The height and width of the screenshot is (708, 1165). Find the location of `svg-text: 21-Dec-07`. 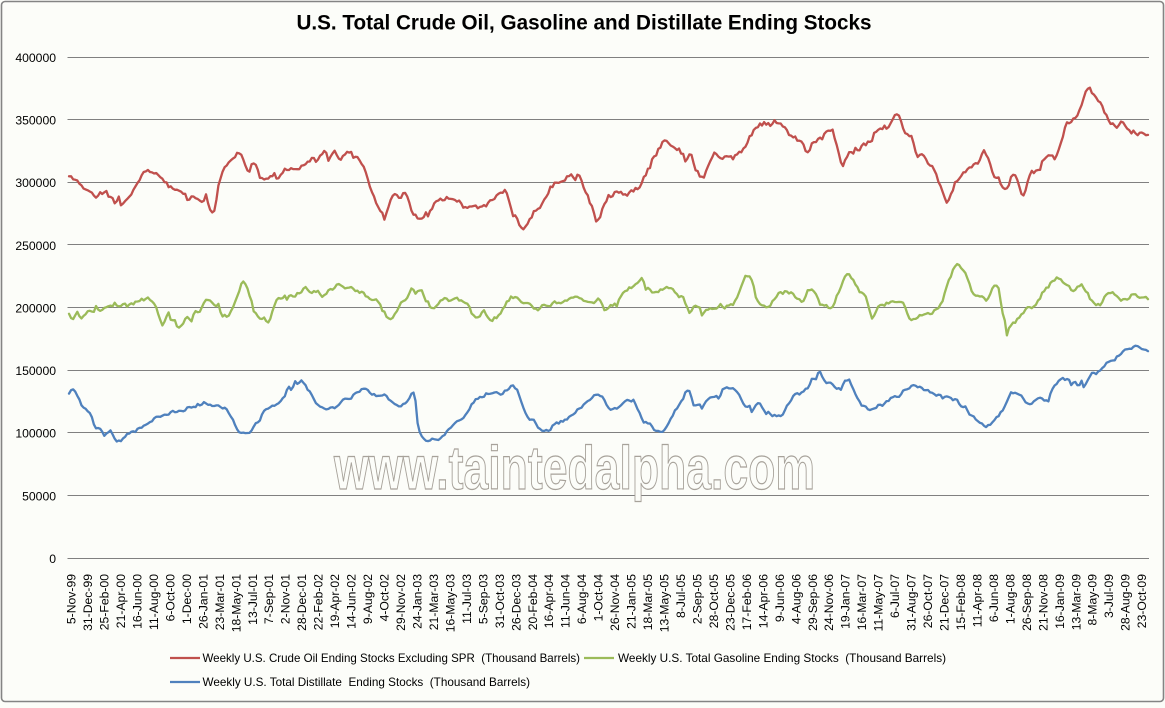

svg-text: 21-Dec-07 is located at coordinates (945, 602).